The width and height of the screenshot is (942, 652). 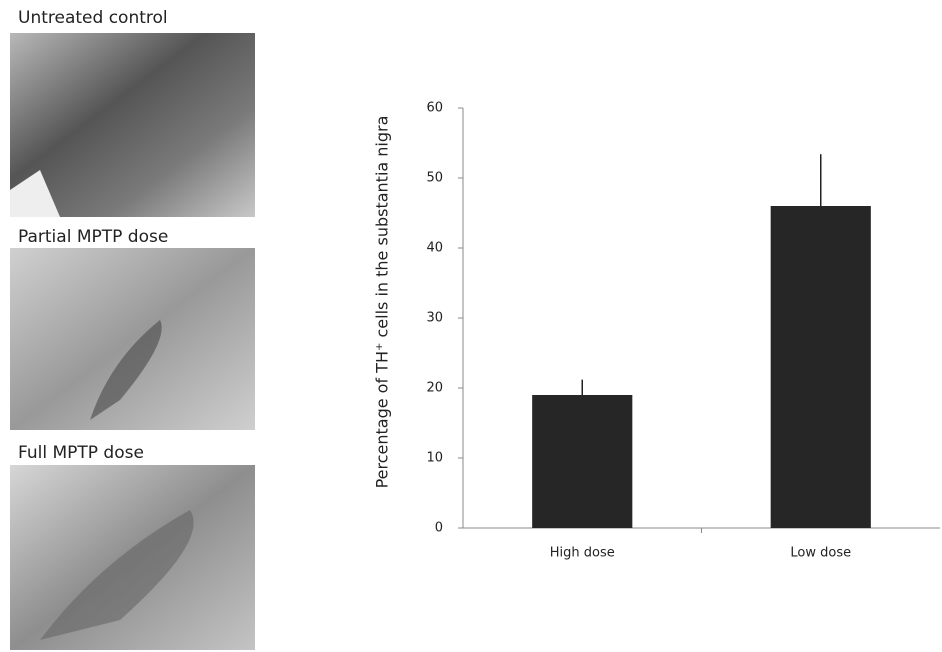 I want to click on y-tick-label: 30, so click(x=434, y=318).